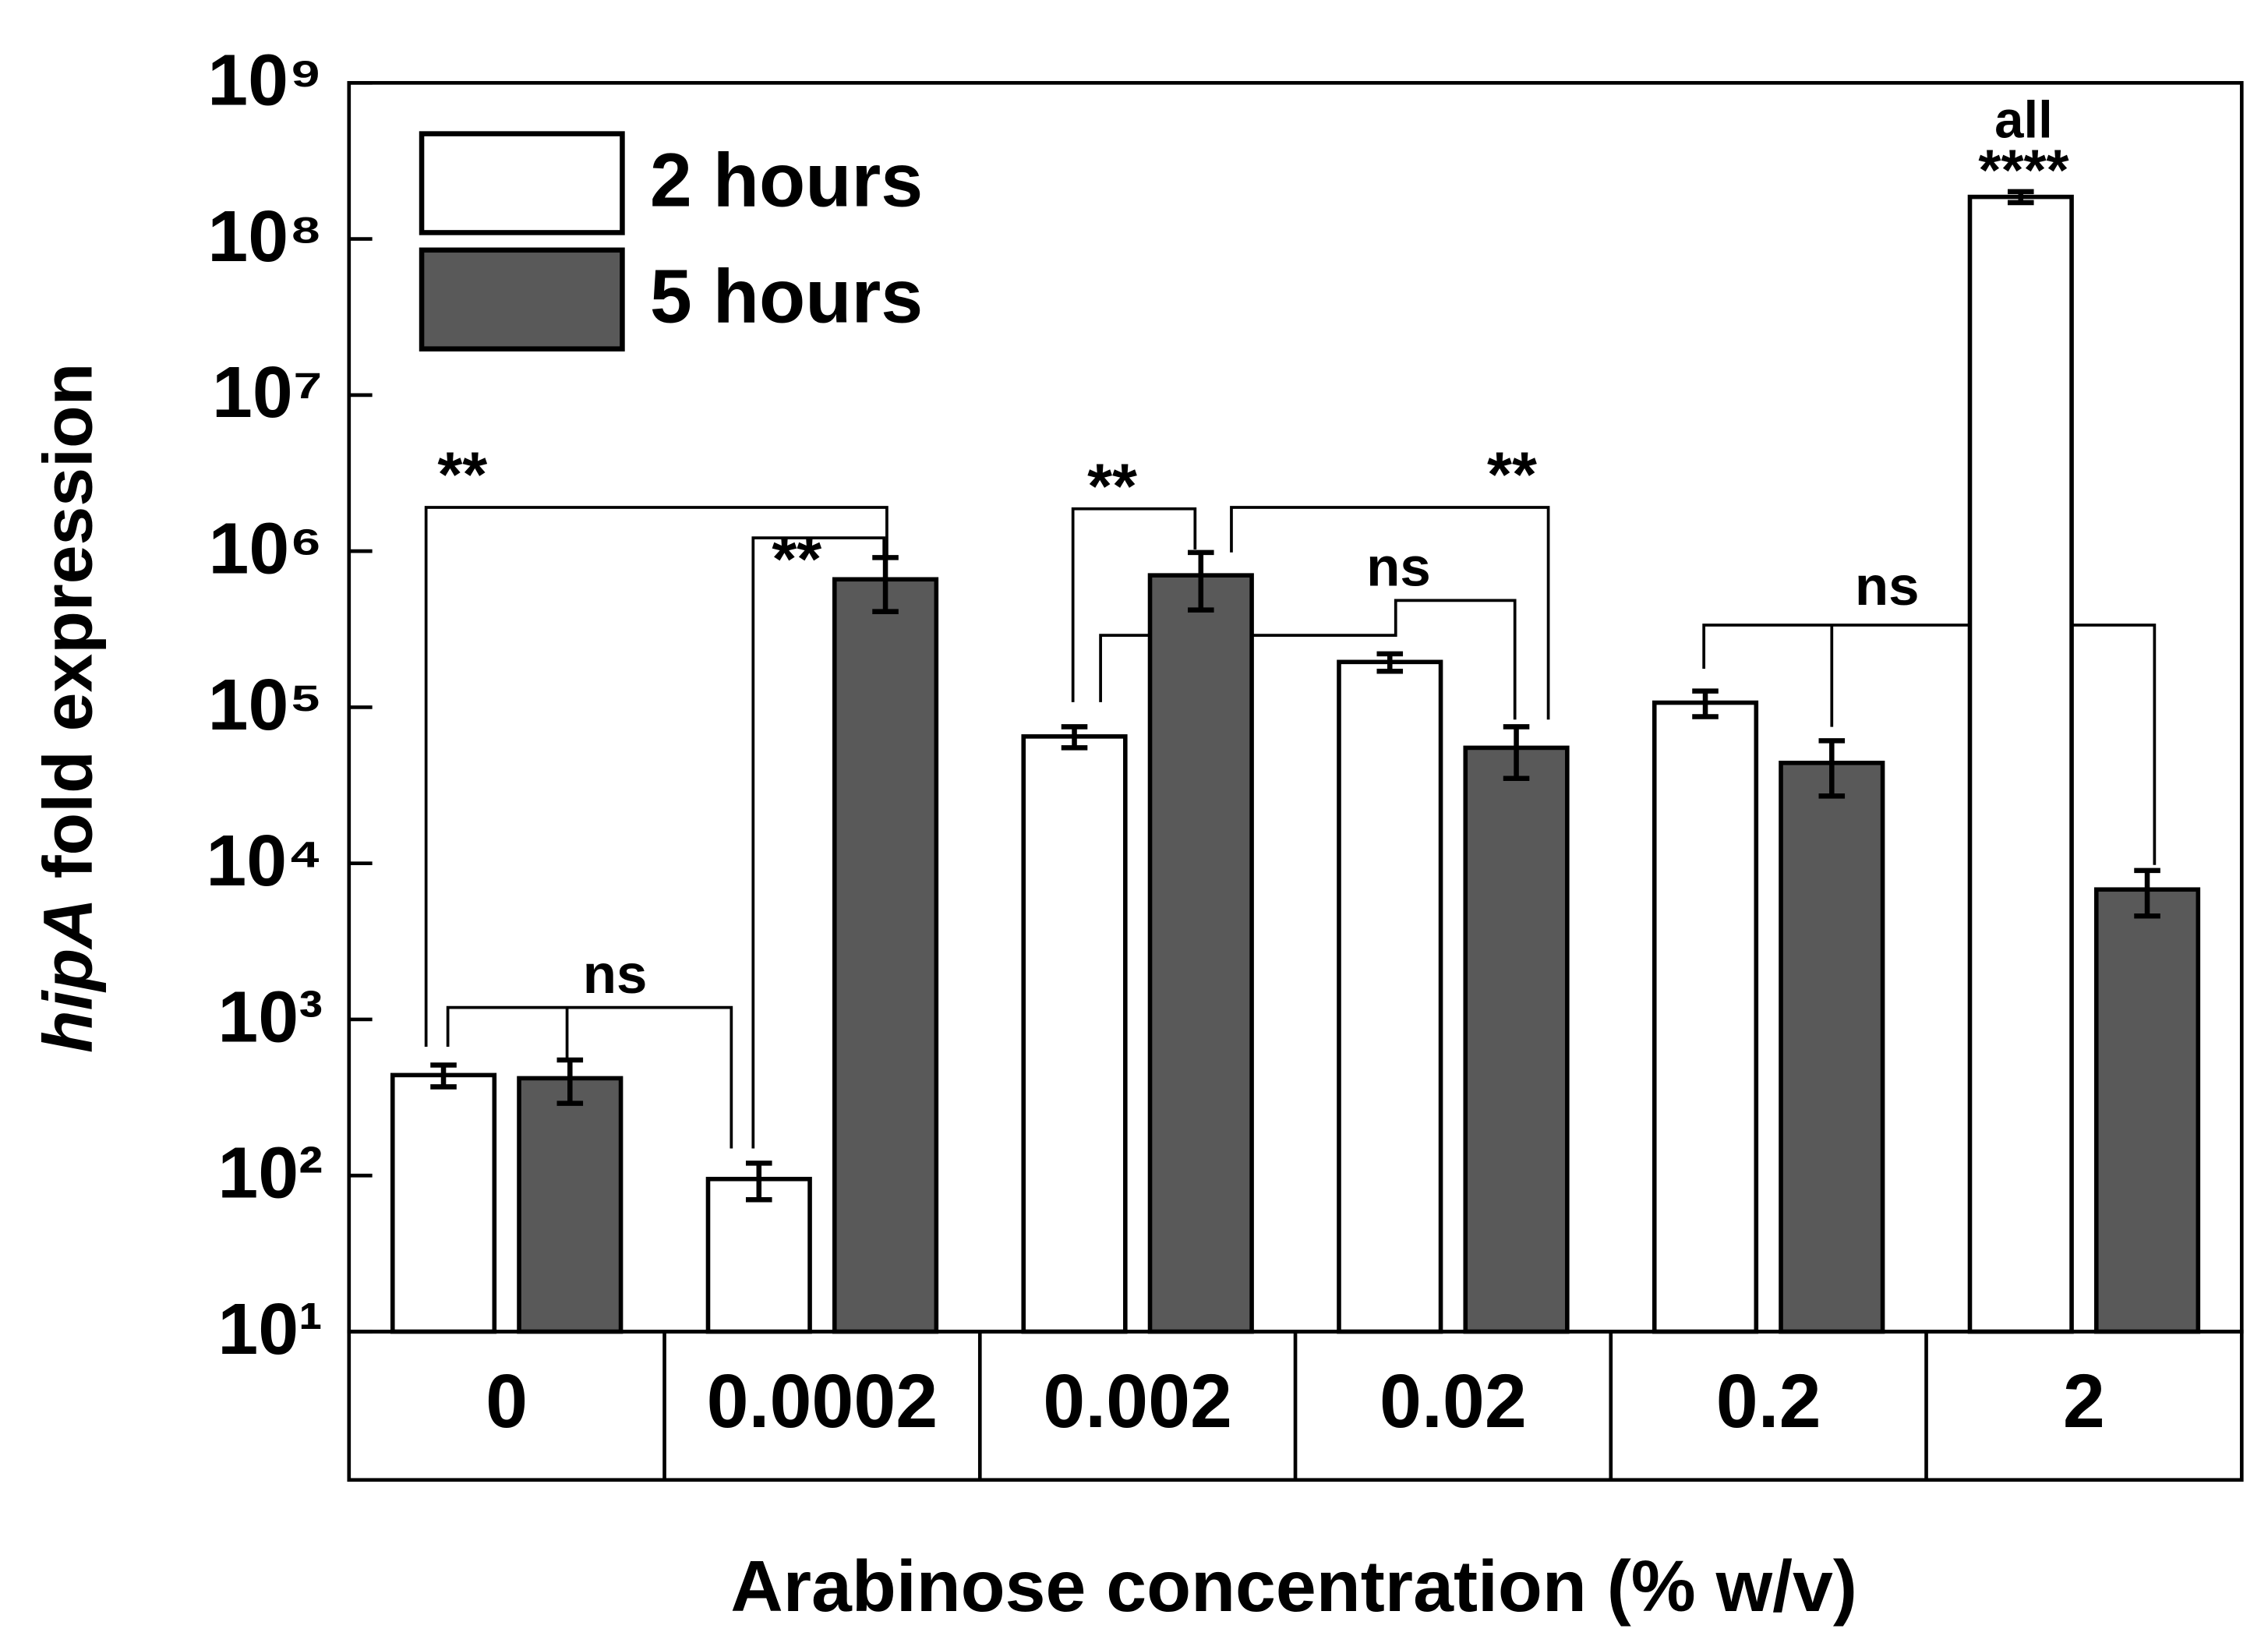 This screenshot has width=2268, height=1650. Describe the element at coordinates (2084, 1401) in the screenshot. I see `x-tick-label: 2` at that location.